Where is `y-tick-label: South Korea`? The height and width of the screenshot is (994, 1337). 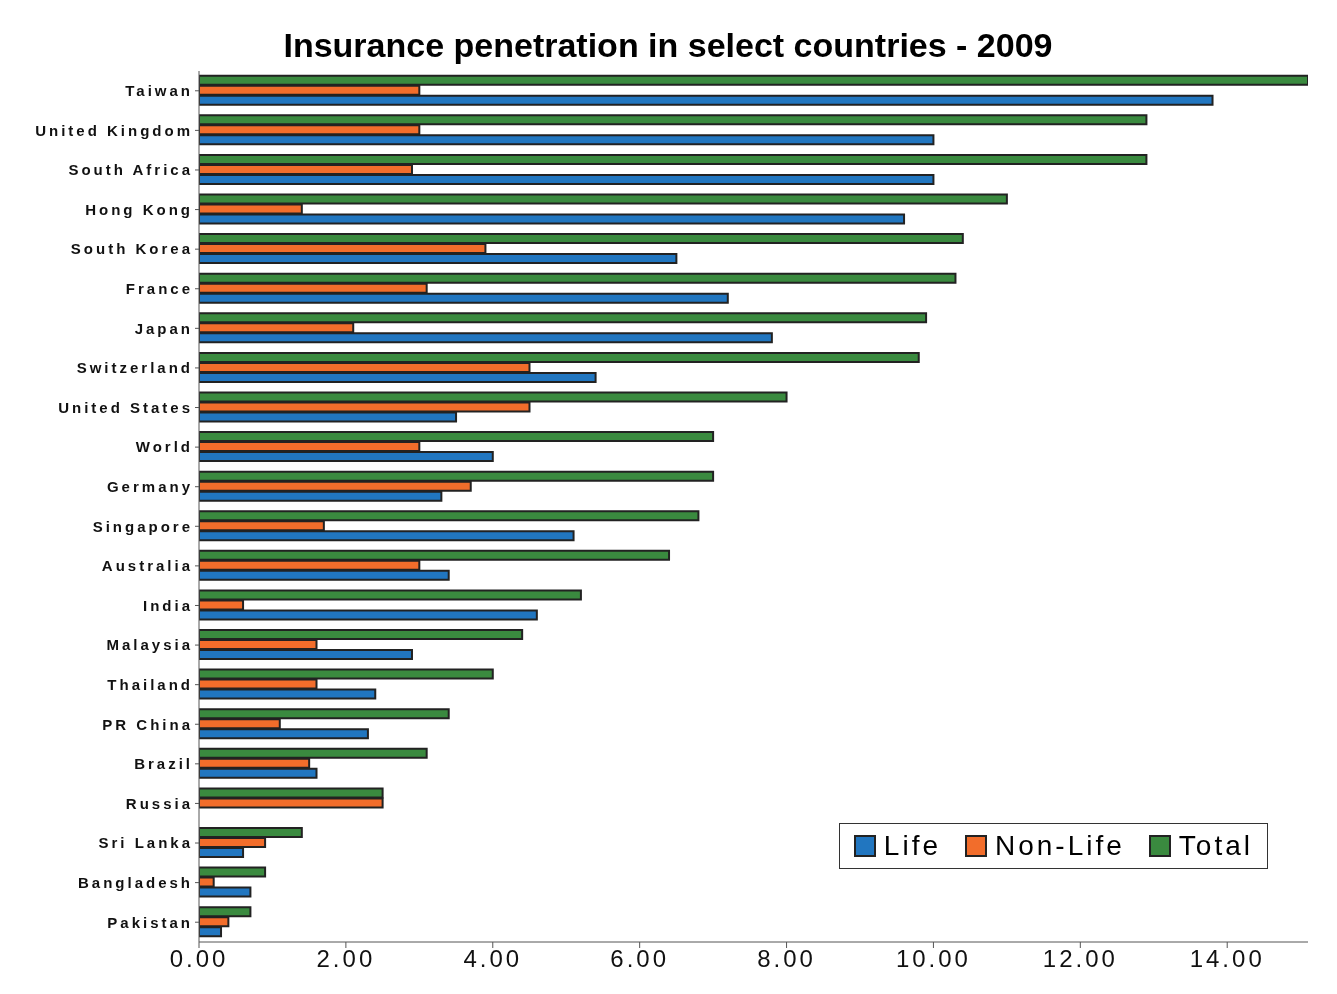
y-tick-label: South Korea is located at coordinates (131, 249).